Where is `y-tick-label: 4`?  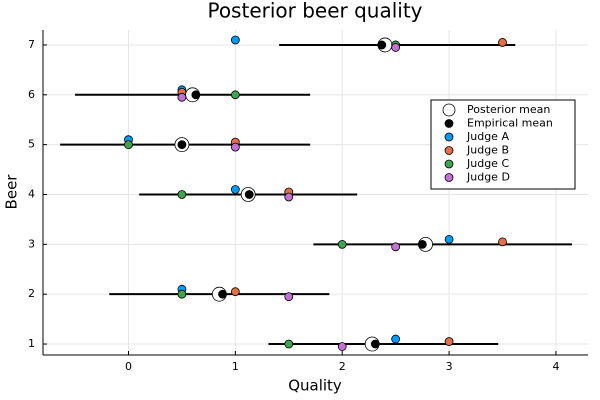
y-tick-label: 4 is located at coordinates (31, 193).